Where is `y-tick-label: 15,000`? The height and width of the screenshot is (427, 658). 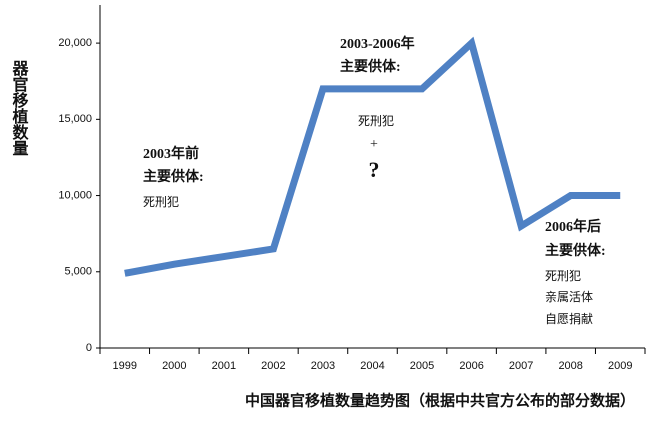
y-tick-label: 15,000 is located at coordinates (75, 119).